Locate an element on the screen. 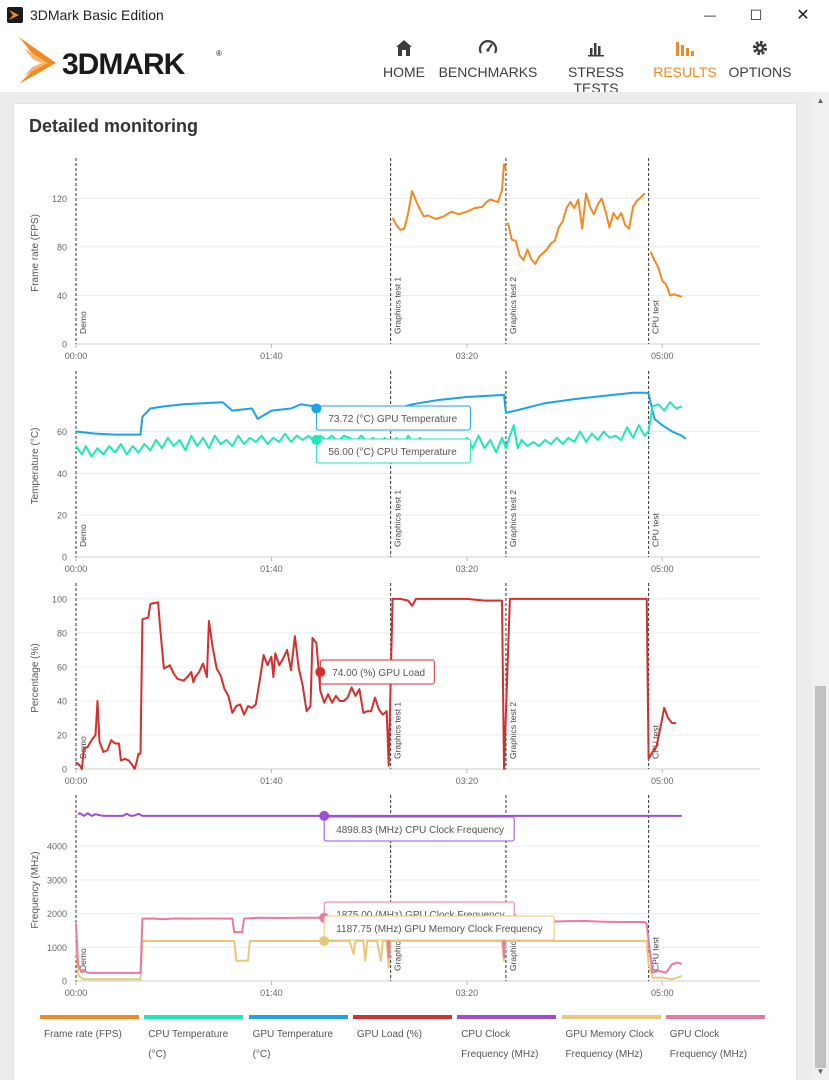 This screenshot has width=829, height=1080. y-tick-label: 4000 is located at coordinates (57, 847).